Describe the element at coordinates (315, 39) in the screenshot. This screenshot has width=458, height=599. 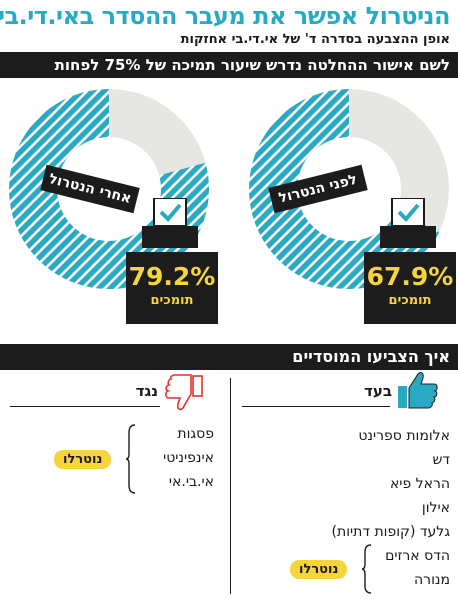
I see `page-subtitle: אופן ההצבעה בסדרה ד' של אי.די.בי אחזקות` at that location.